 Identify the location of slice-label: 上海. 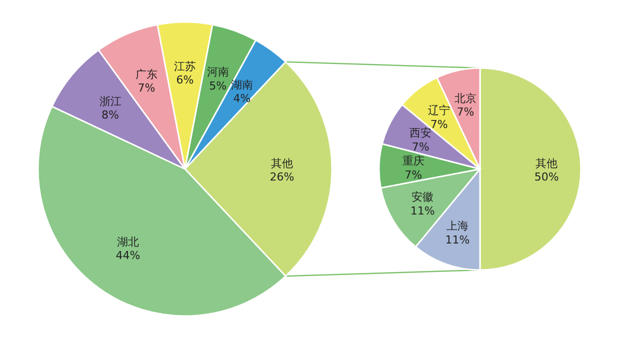
(457, 226).